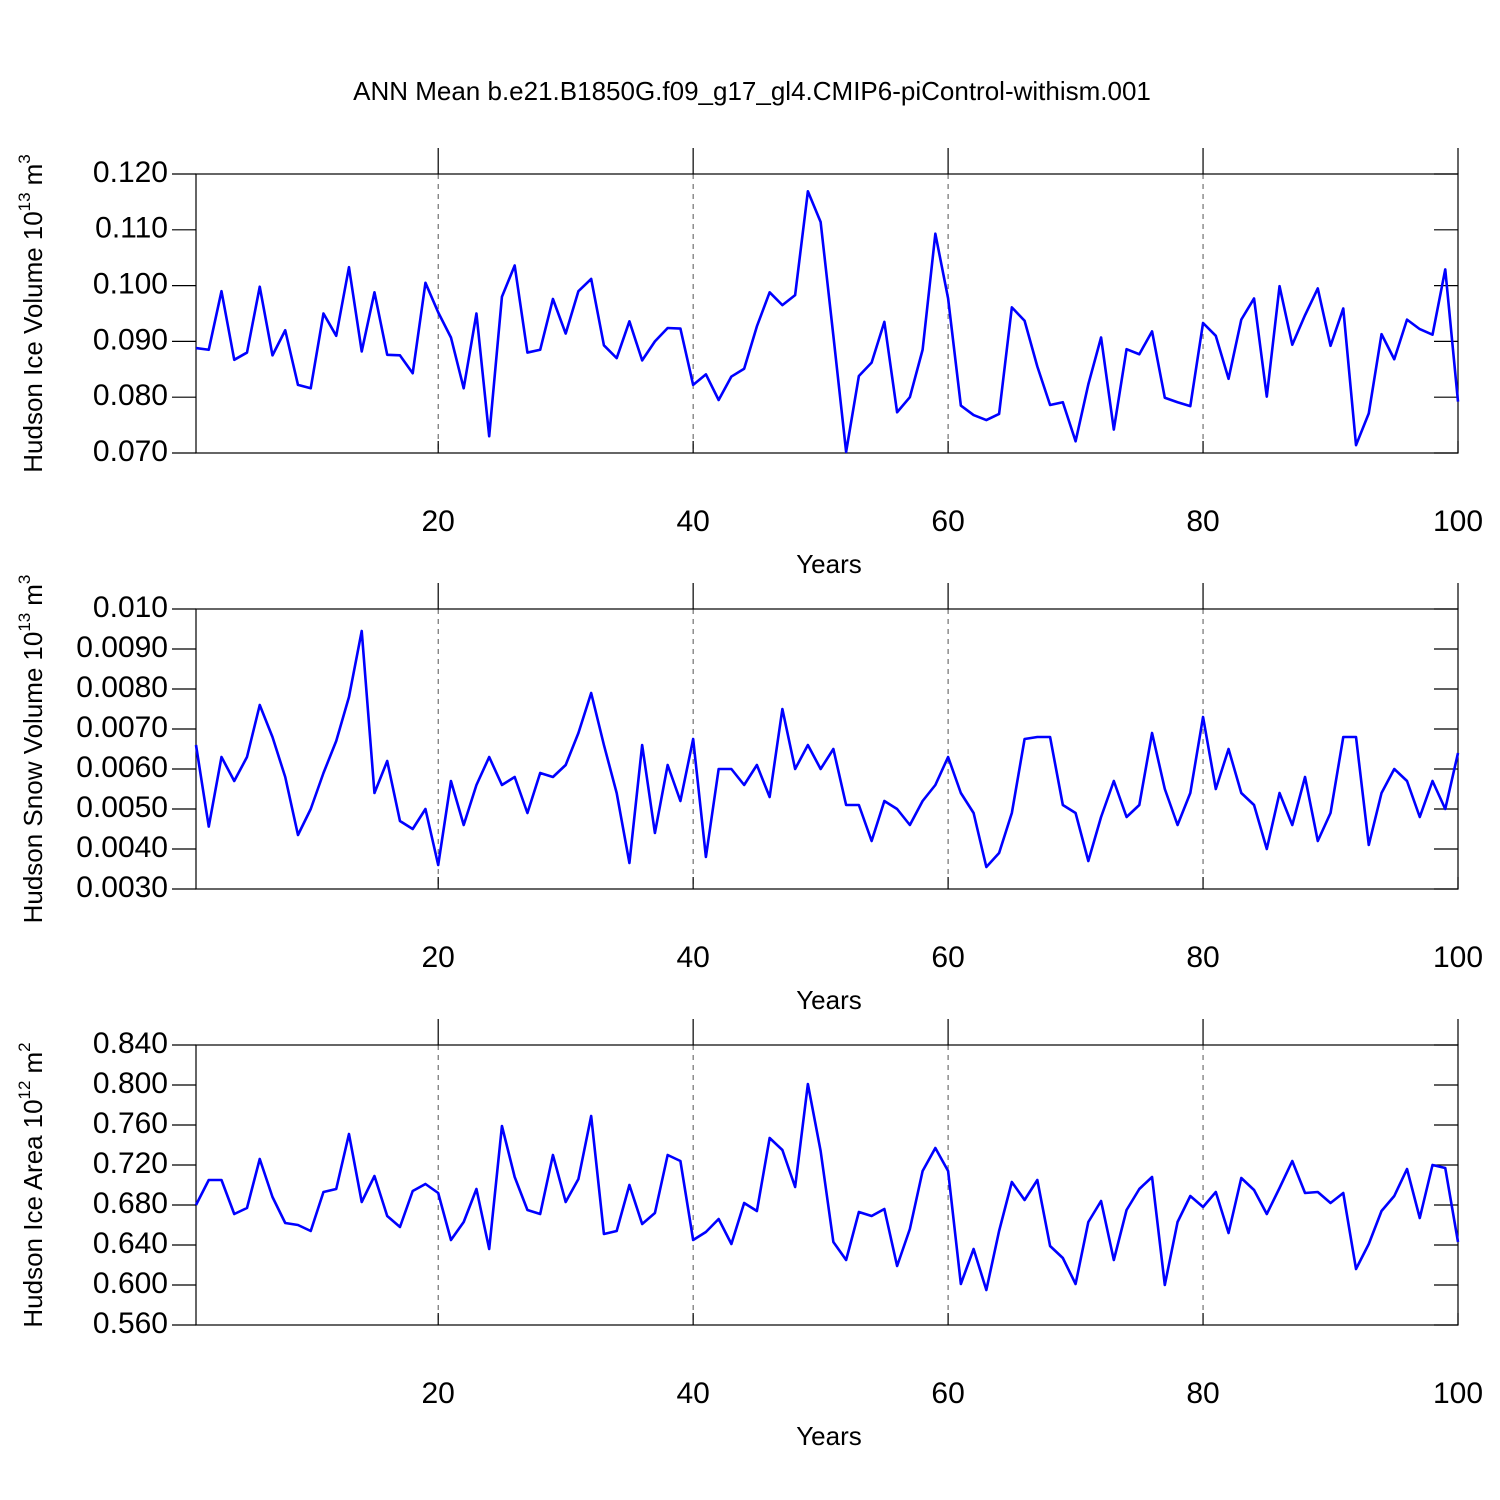 The width and height of the screenshot is (1500, 1500). What do you see at coordinates (130, 1043) in the screenshot?
I see `y-tick-label: 0.840` at bounding box center [130, 1043].